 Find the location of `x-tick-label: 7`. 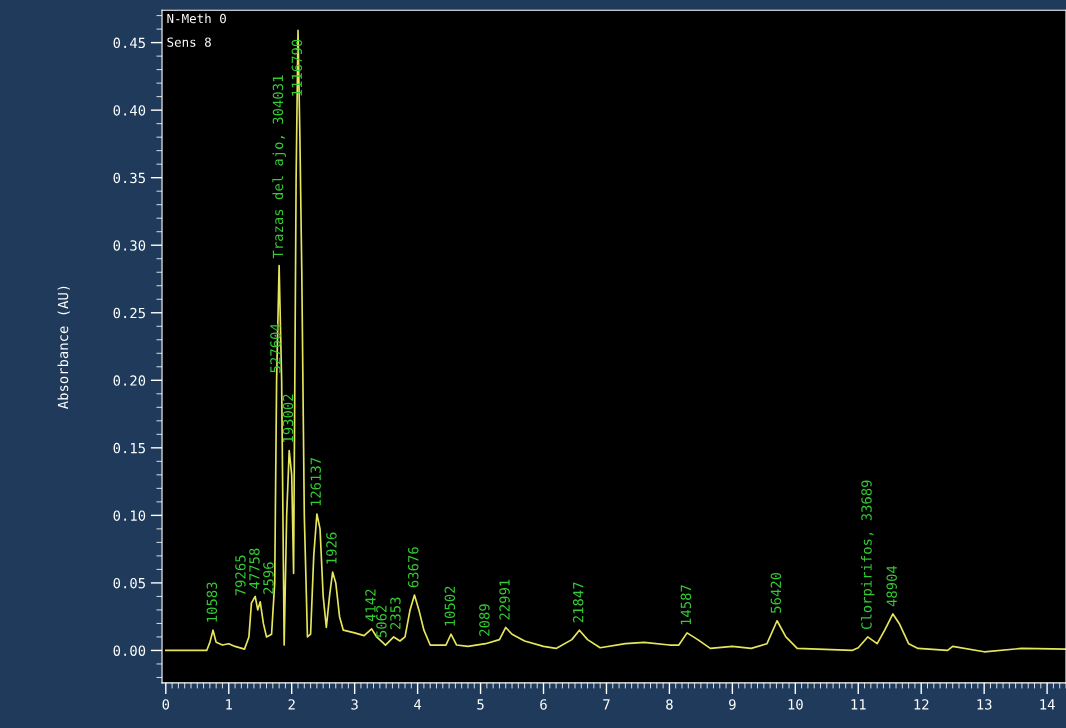

x-tick-label: 7 is located at coordinates (606, 704).